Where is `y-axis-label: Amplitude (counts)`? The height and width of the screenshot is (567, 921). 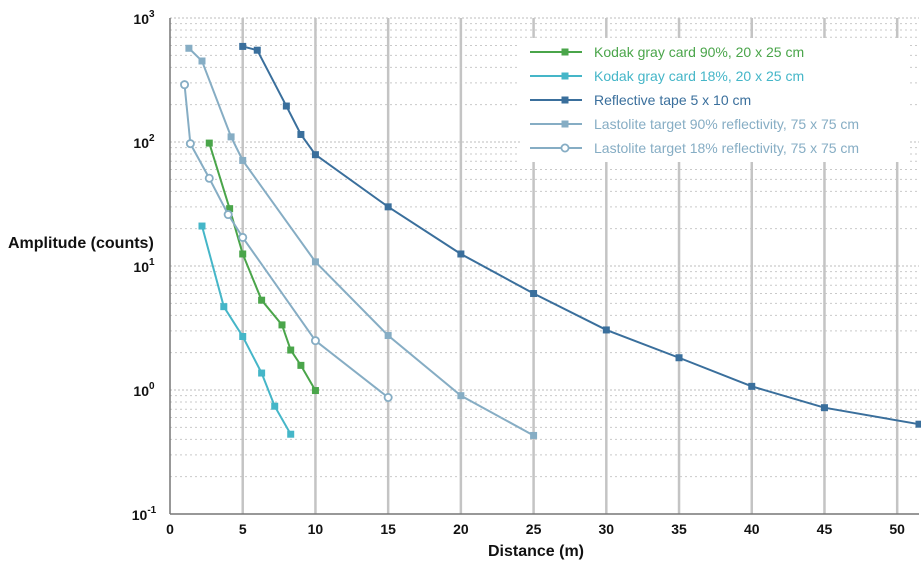 y-axis-label: Amplitude (counts) is located at coordinates (81, 243).